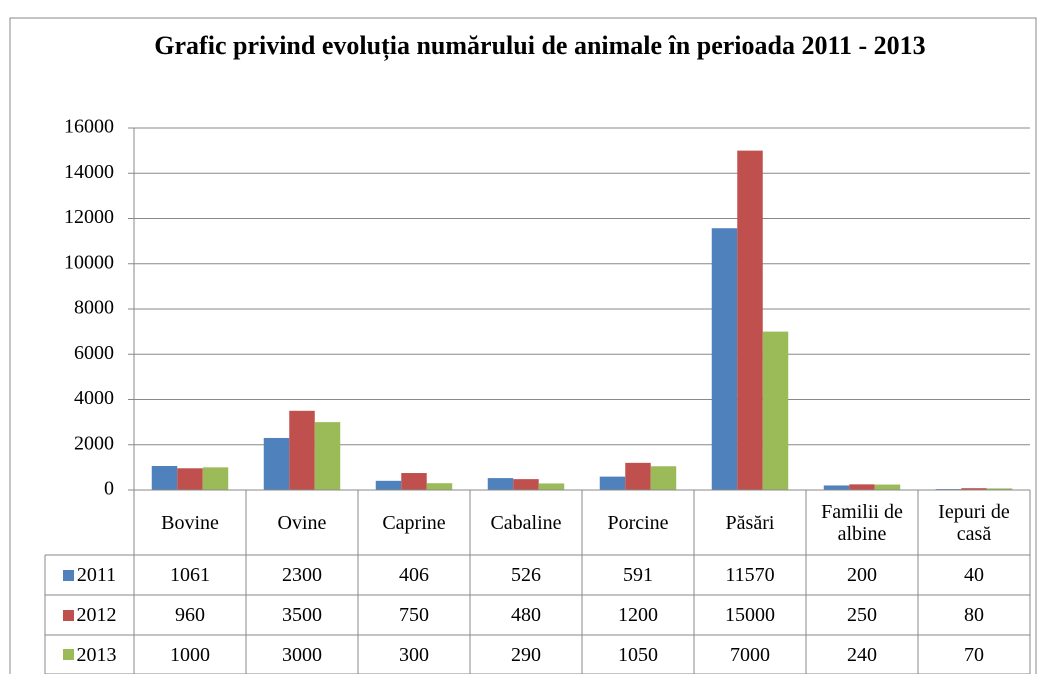 The image size is (1051, 674). I want to click on table-value-text: 300, so click(414, 654).